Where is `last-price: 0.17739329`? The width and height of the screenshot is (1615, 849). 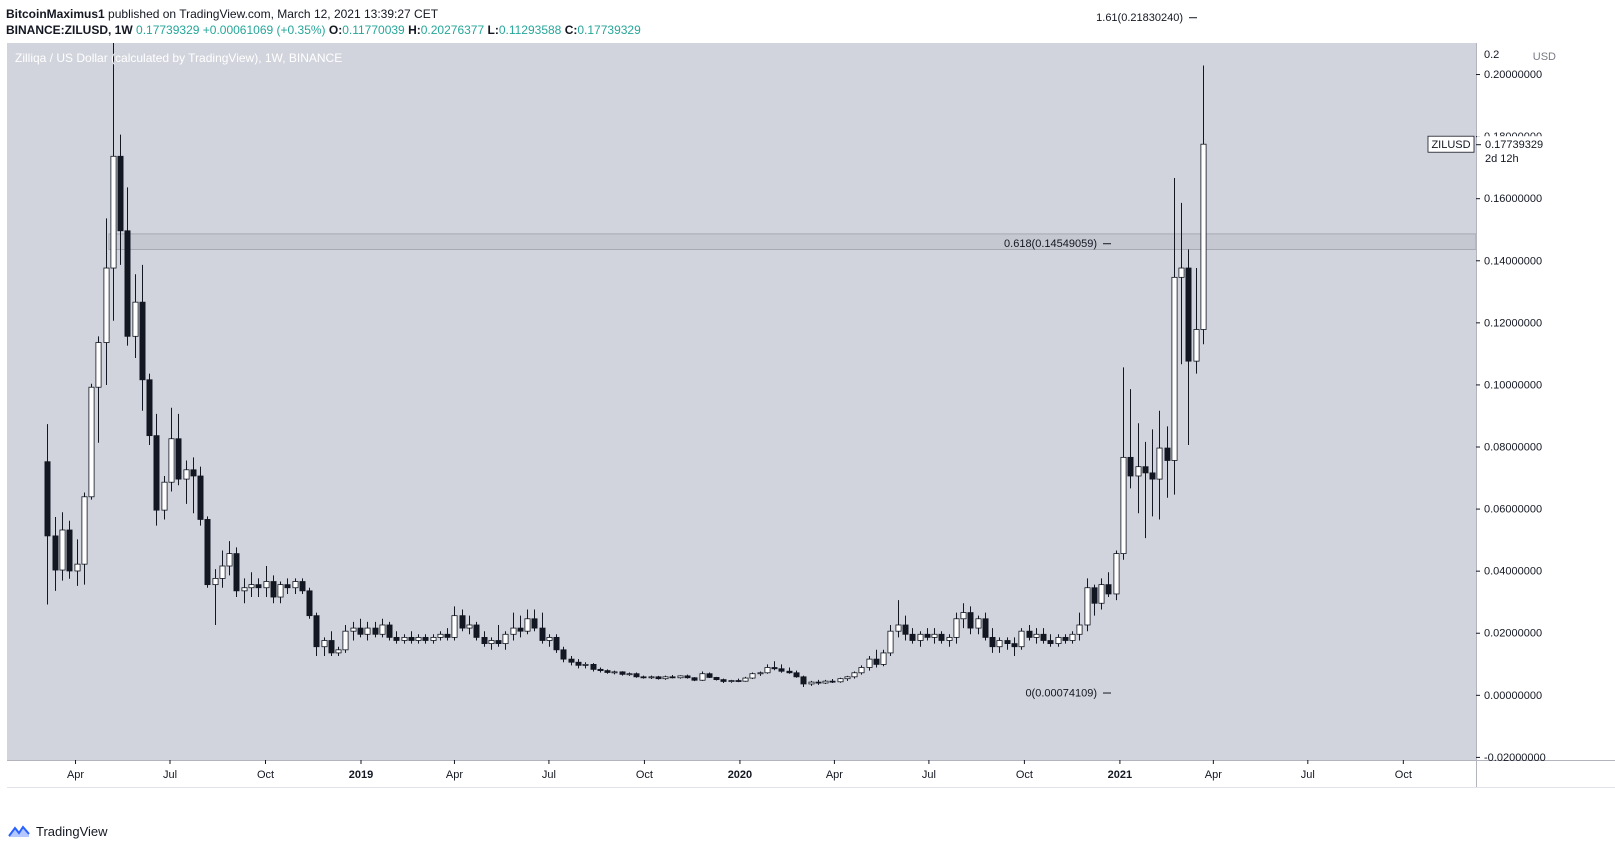 last-price: 0.17739329 is located at coordinates (168, 30).